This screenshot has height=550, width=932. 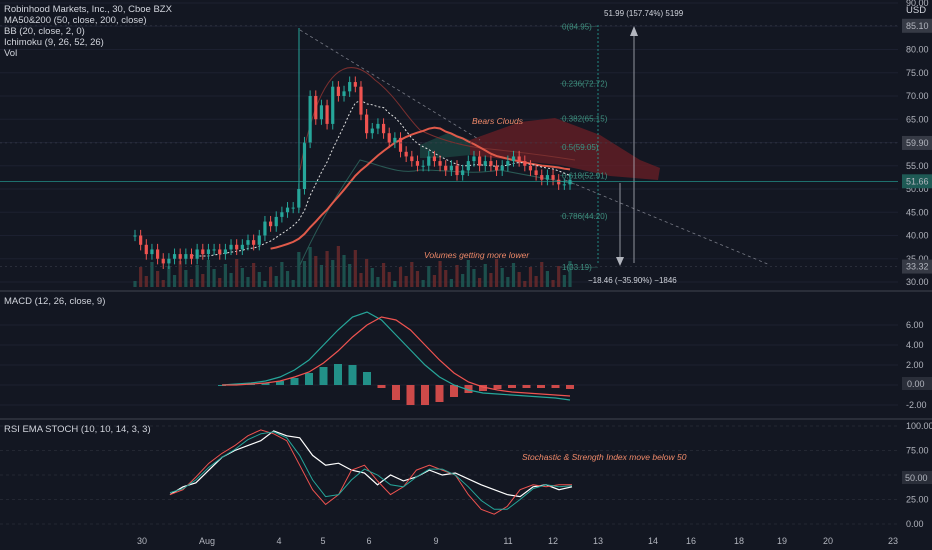 What do you see at coordinates (207, 541) in the screenshot?
I see `time-tick-label: Aug` at bounding box center [207, 541].